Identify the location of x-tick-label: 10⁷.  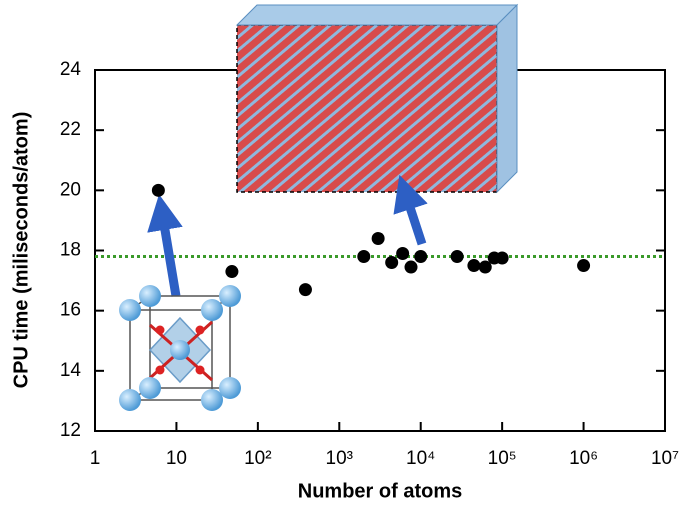
(665, 458).